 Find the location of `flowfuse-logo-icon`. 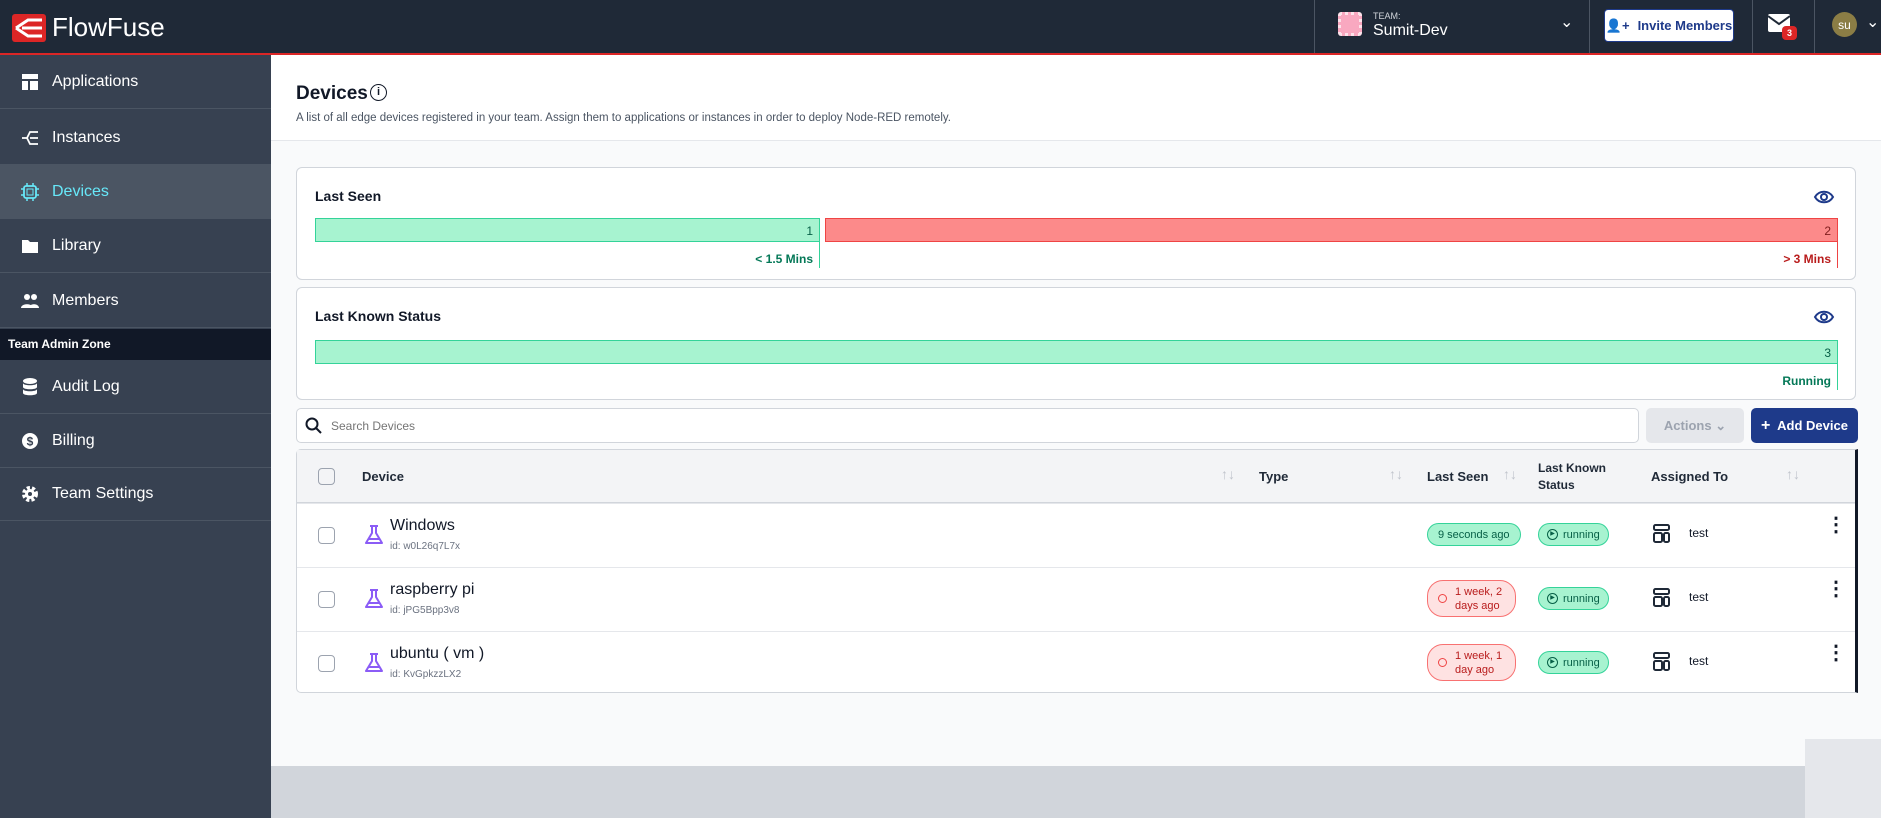

flowfuse-logo-icon is located at coordinates (29, 27).